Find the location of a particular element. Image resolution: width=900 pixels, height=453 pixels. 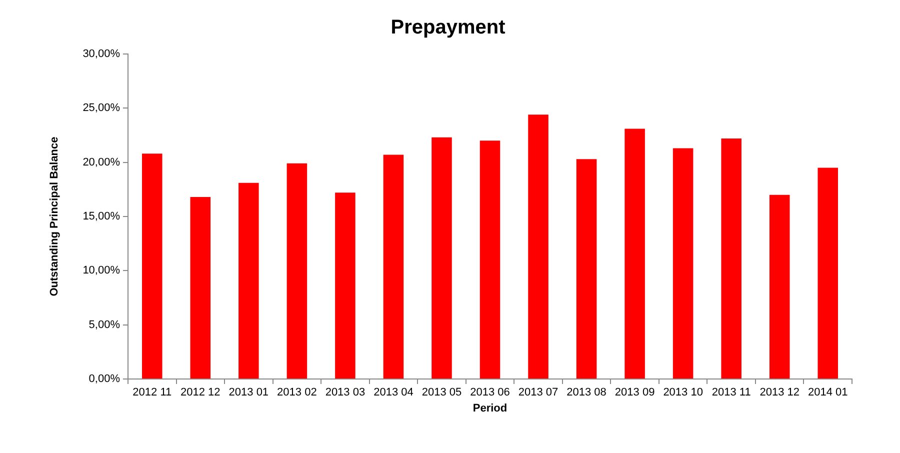

x-tick-label: 2014 01 is located at coordinates (828, 392).